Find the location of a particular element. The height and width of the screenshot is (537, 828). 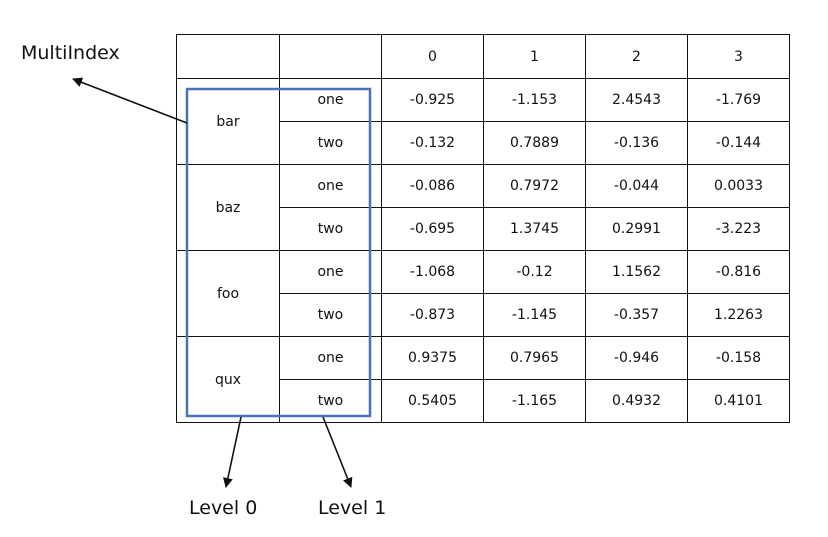

level0-index-cell: foo is located at coordinates (228, 293).